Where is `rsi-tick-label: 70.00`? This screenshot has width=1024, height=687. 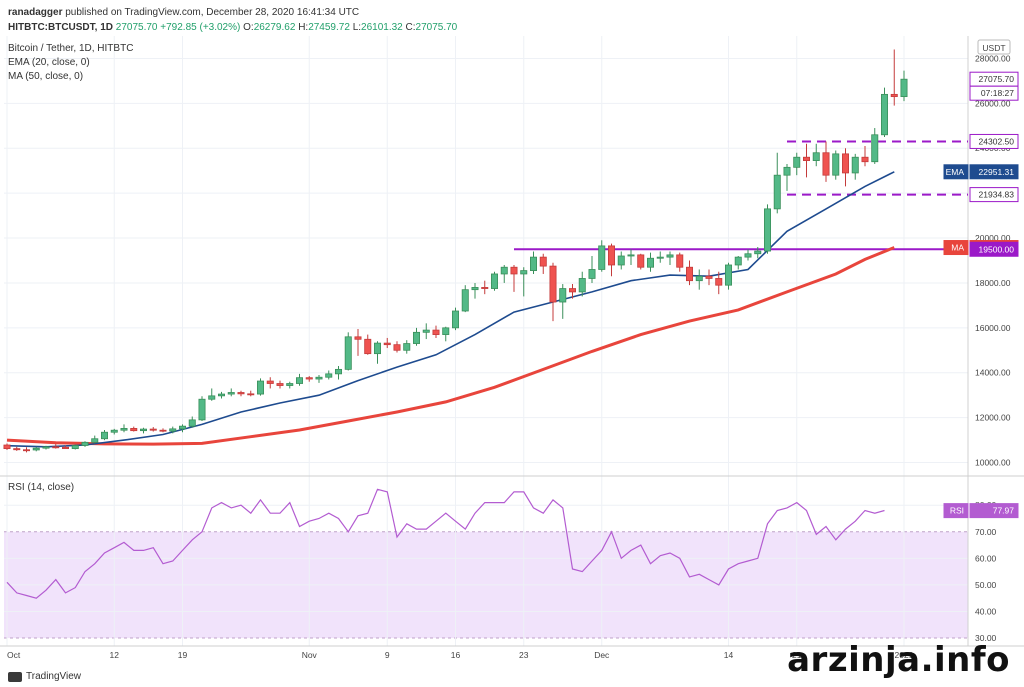 rsi-tick-label: 70.00 is located at coordinates (986, 532).